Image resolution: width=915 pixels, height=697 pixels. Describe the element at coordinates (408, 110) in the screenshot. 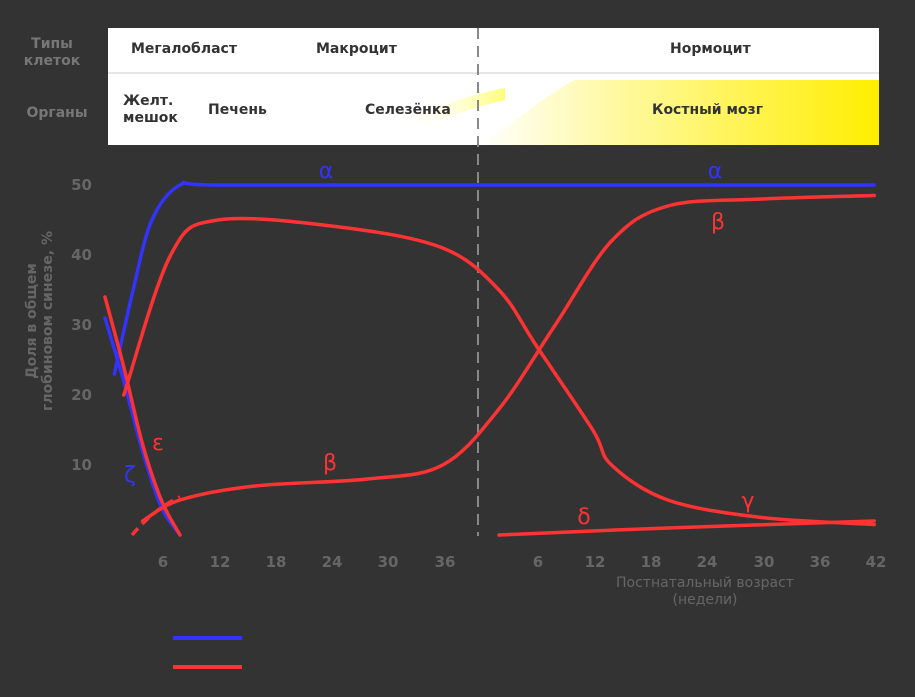

I see `organ-spleen: Селезёнка` at that location.